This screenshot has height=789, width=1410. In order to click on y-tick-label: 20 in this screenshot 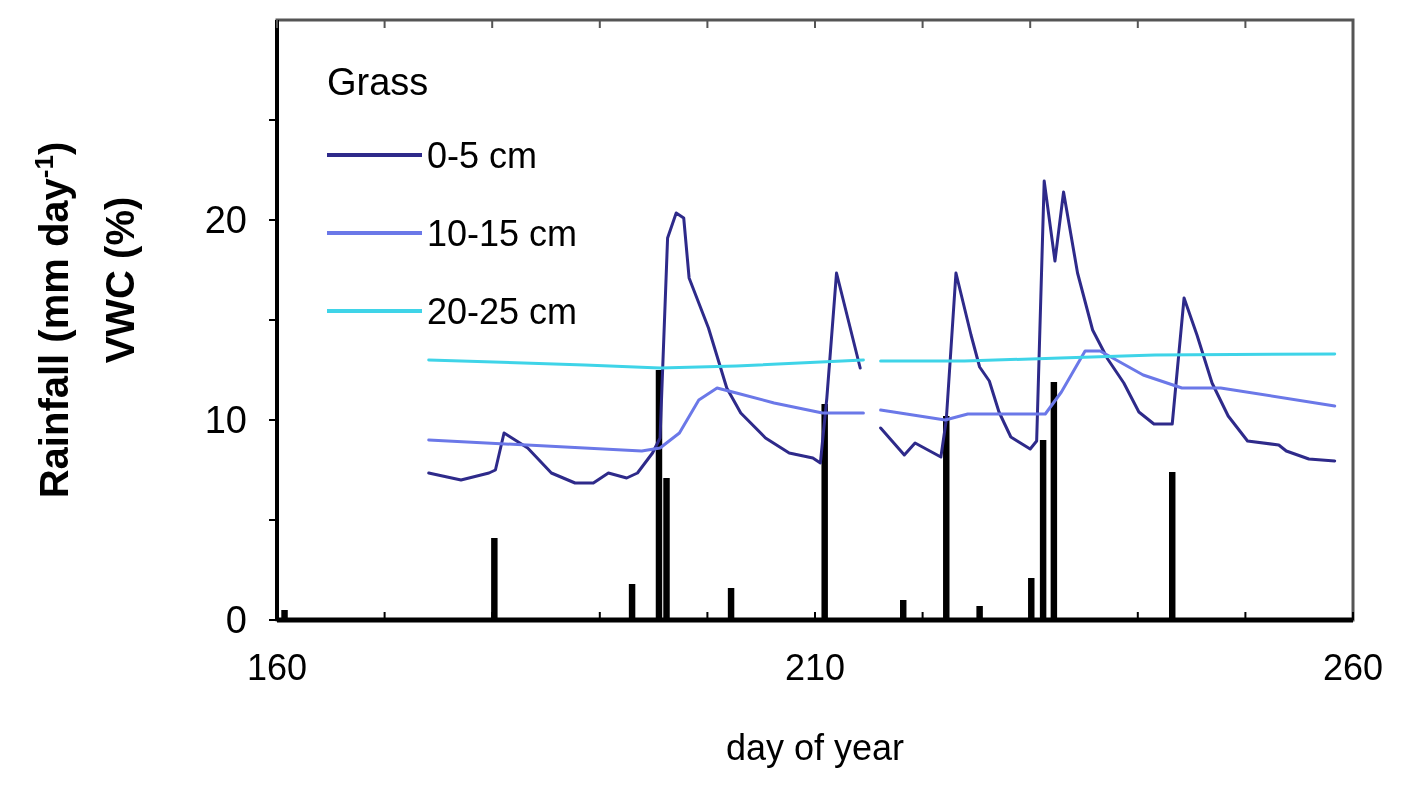, I will do `click(225, 220)`.